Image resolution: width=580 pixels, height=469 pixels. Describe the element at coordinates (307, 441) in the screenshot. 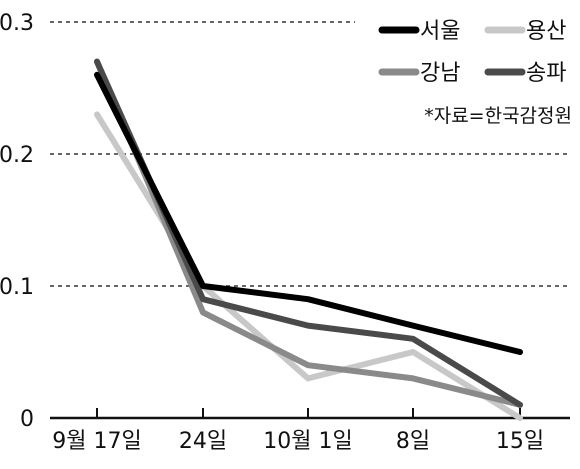

I see `x-tick-label: 10월 1일` at that location.